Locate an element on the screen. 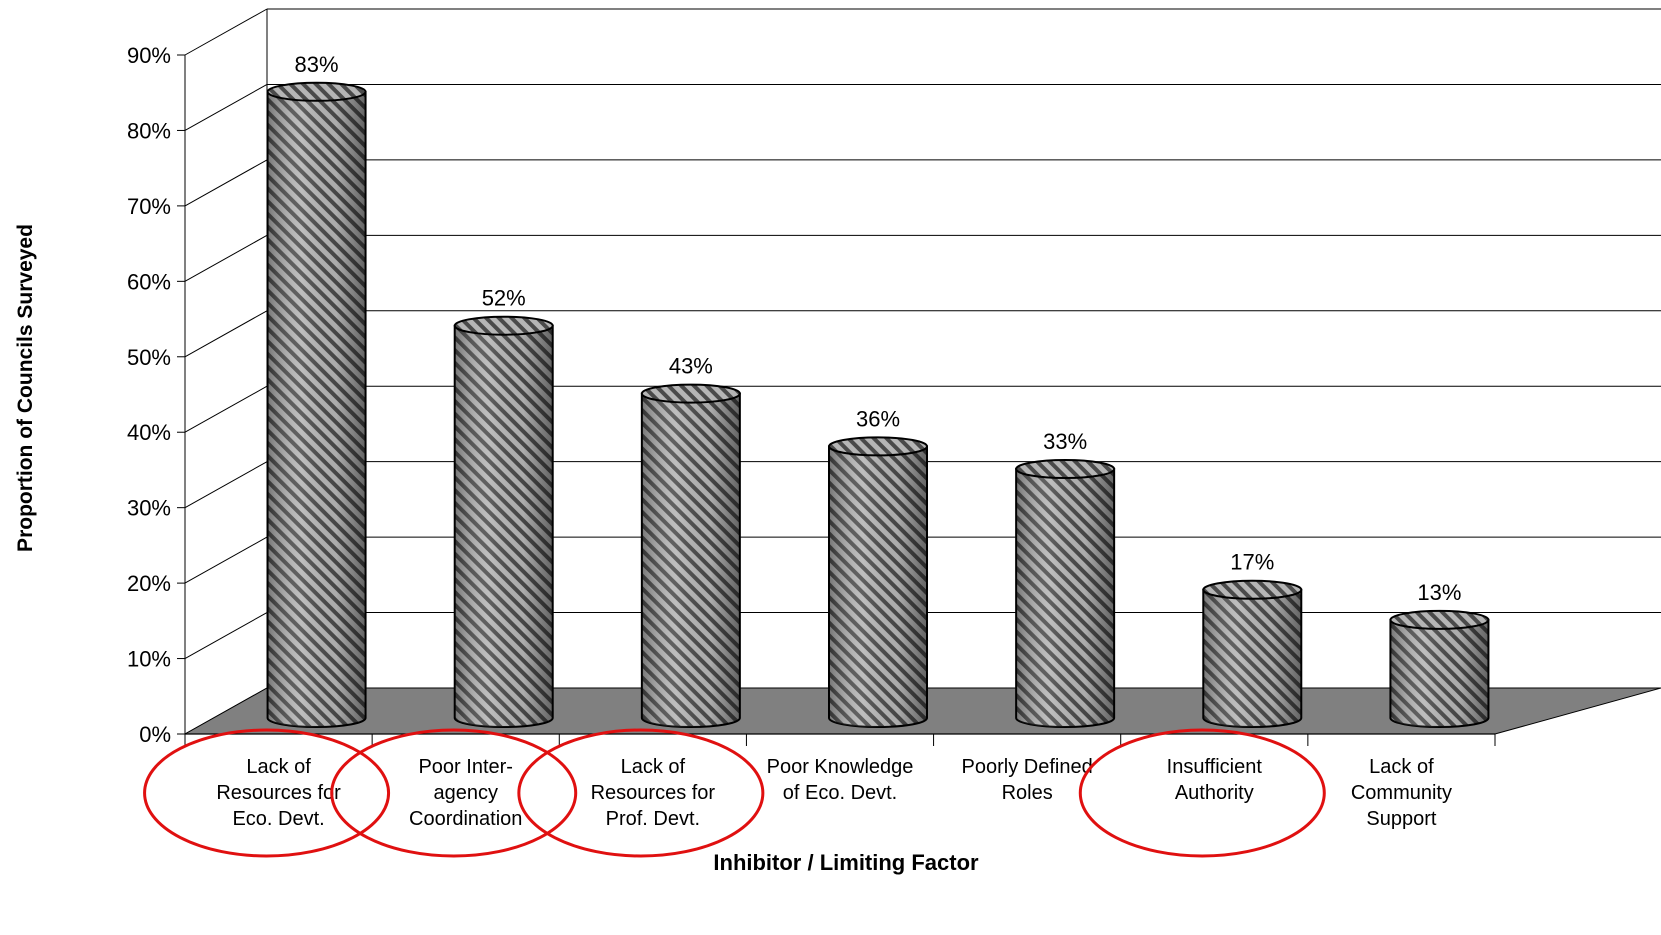  category-label: Poor Knowledge of Eco. Devt. is located at coordinates (840, 780).